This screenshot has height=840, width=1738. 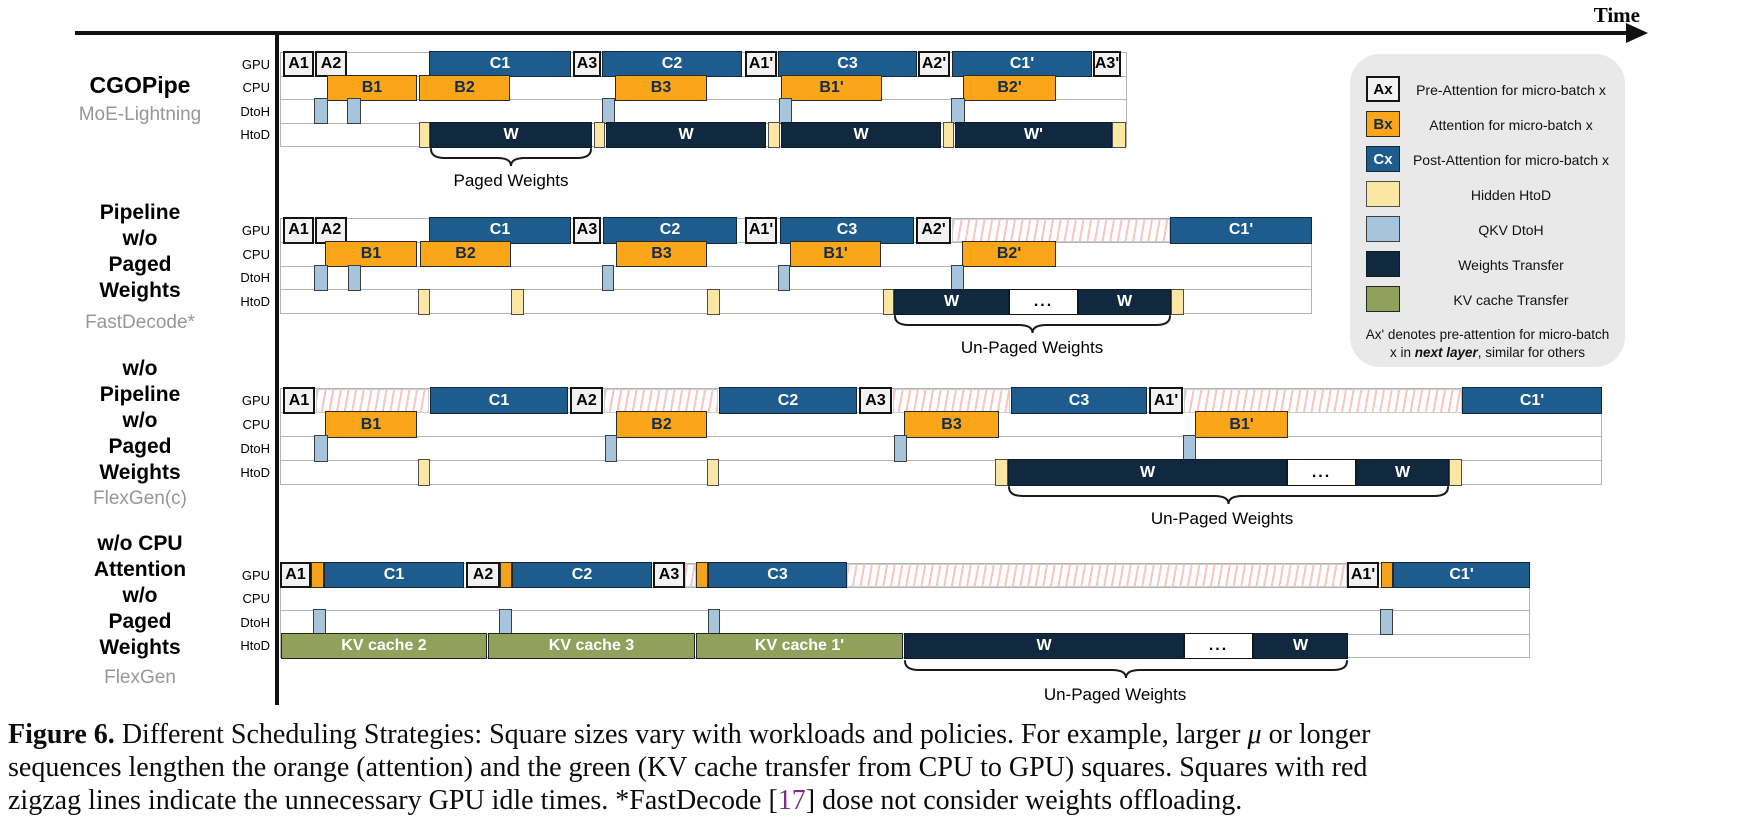 What do you see at coordinates (140, 238) in the screenshot?
I see `group-title-line: w/o` at bounding box center [140, 238].